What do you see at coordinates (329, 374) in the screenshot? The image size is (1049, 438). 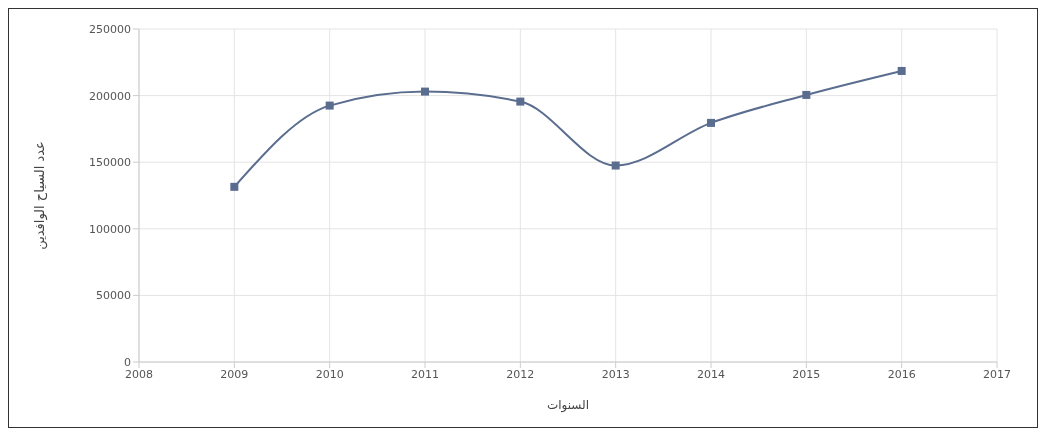 I see `x-tick-label: 2010` at bounding box center [329, 374].